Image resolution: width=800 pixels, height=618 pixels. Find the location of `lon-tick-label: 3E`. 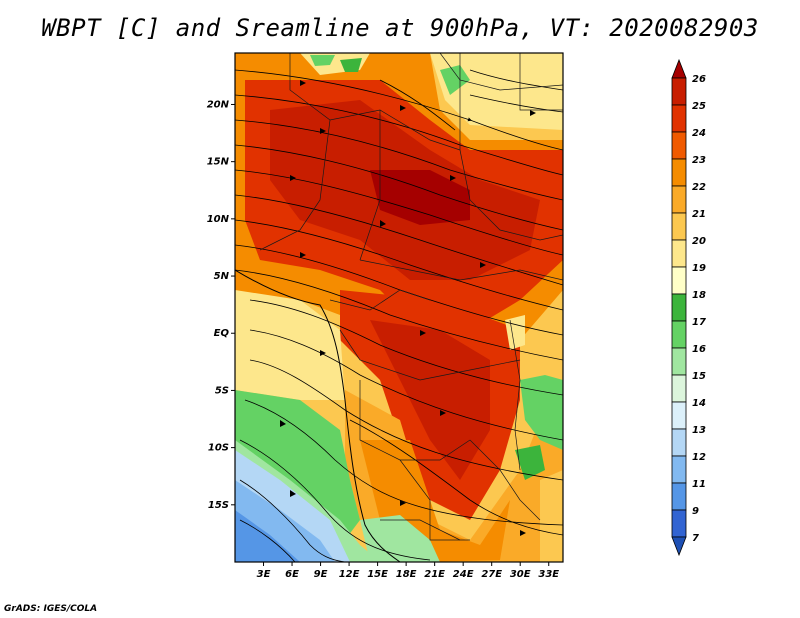

lon-tick-label: 3E is located at coordinates (264, 574).